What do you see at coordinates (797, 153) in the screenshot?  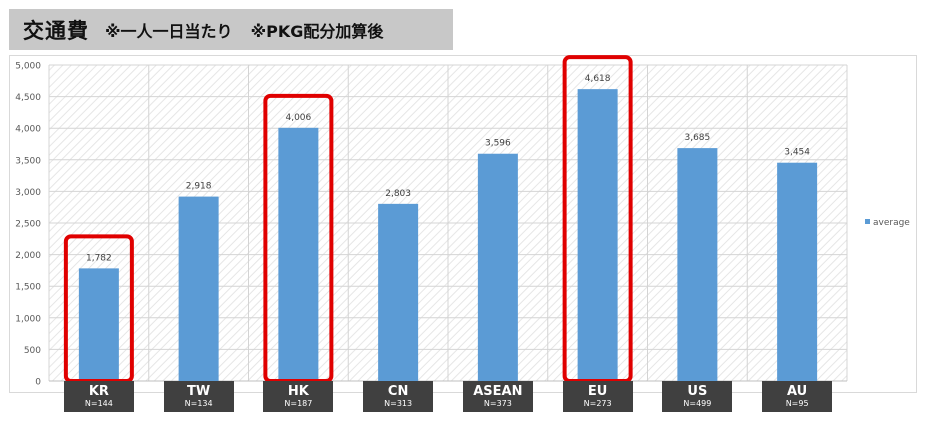 I see `data-label-au: 3,454` at bounding box center [797, 153].